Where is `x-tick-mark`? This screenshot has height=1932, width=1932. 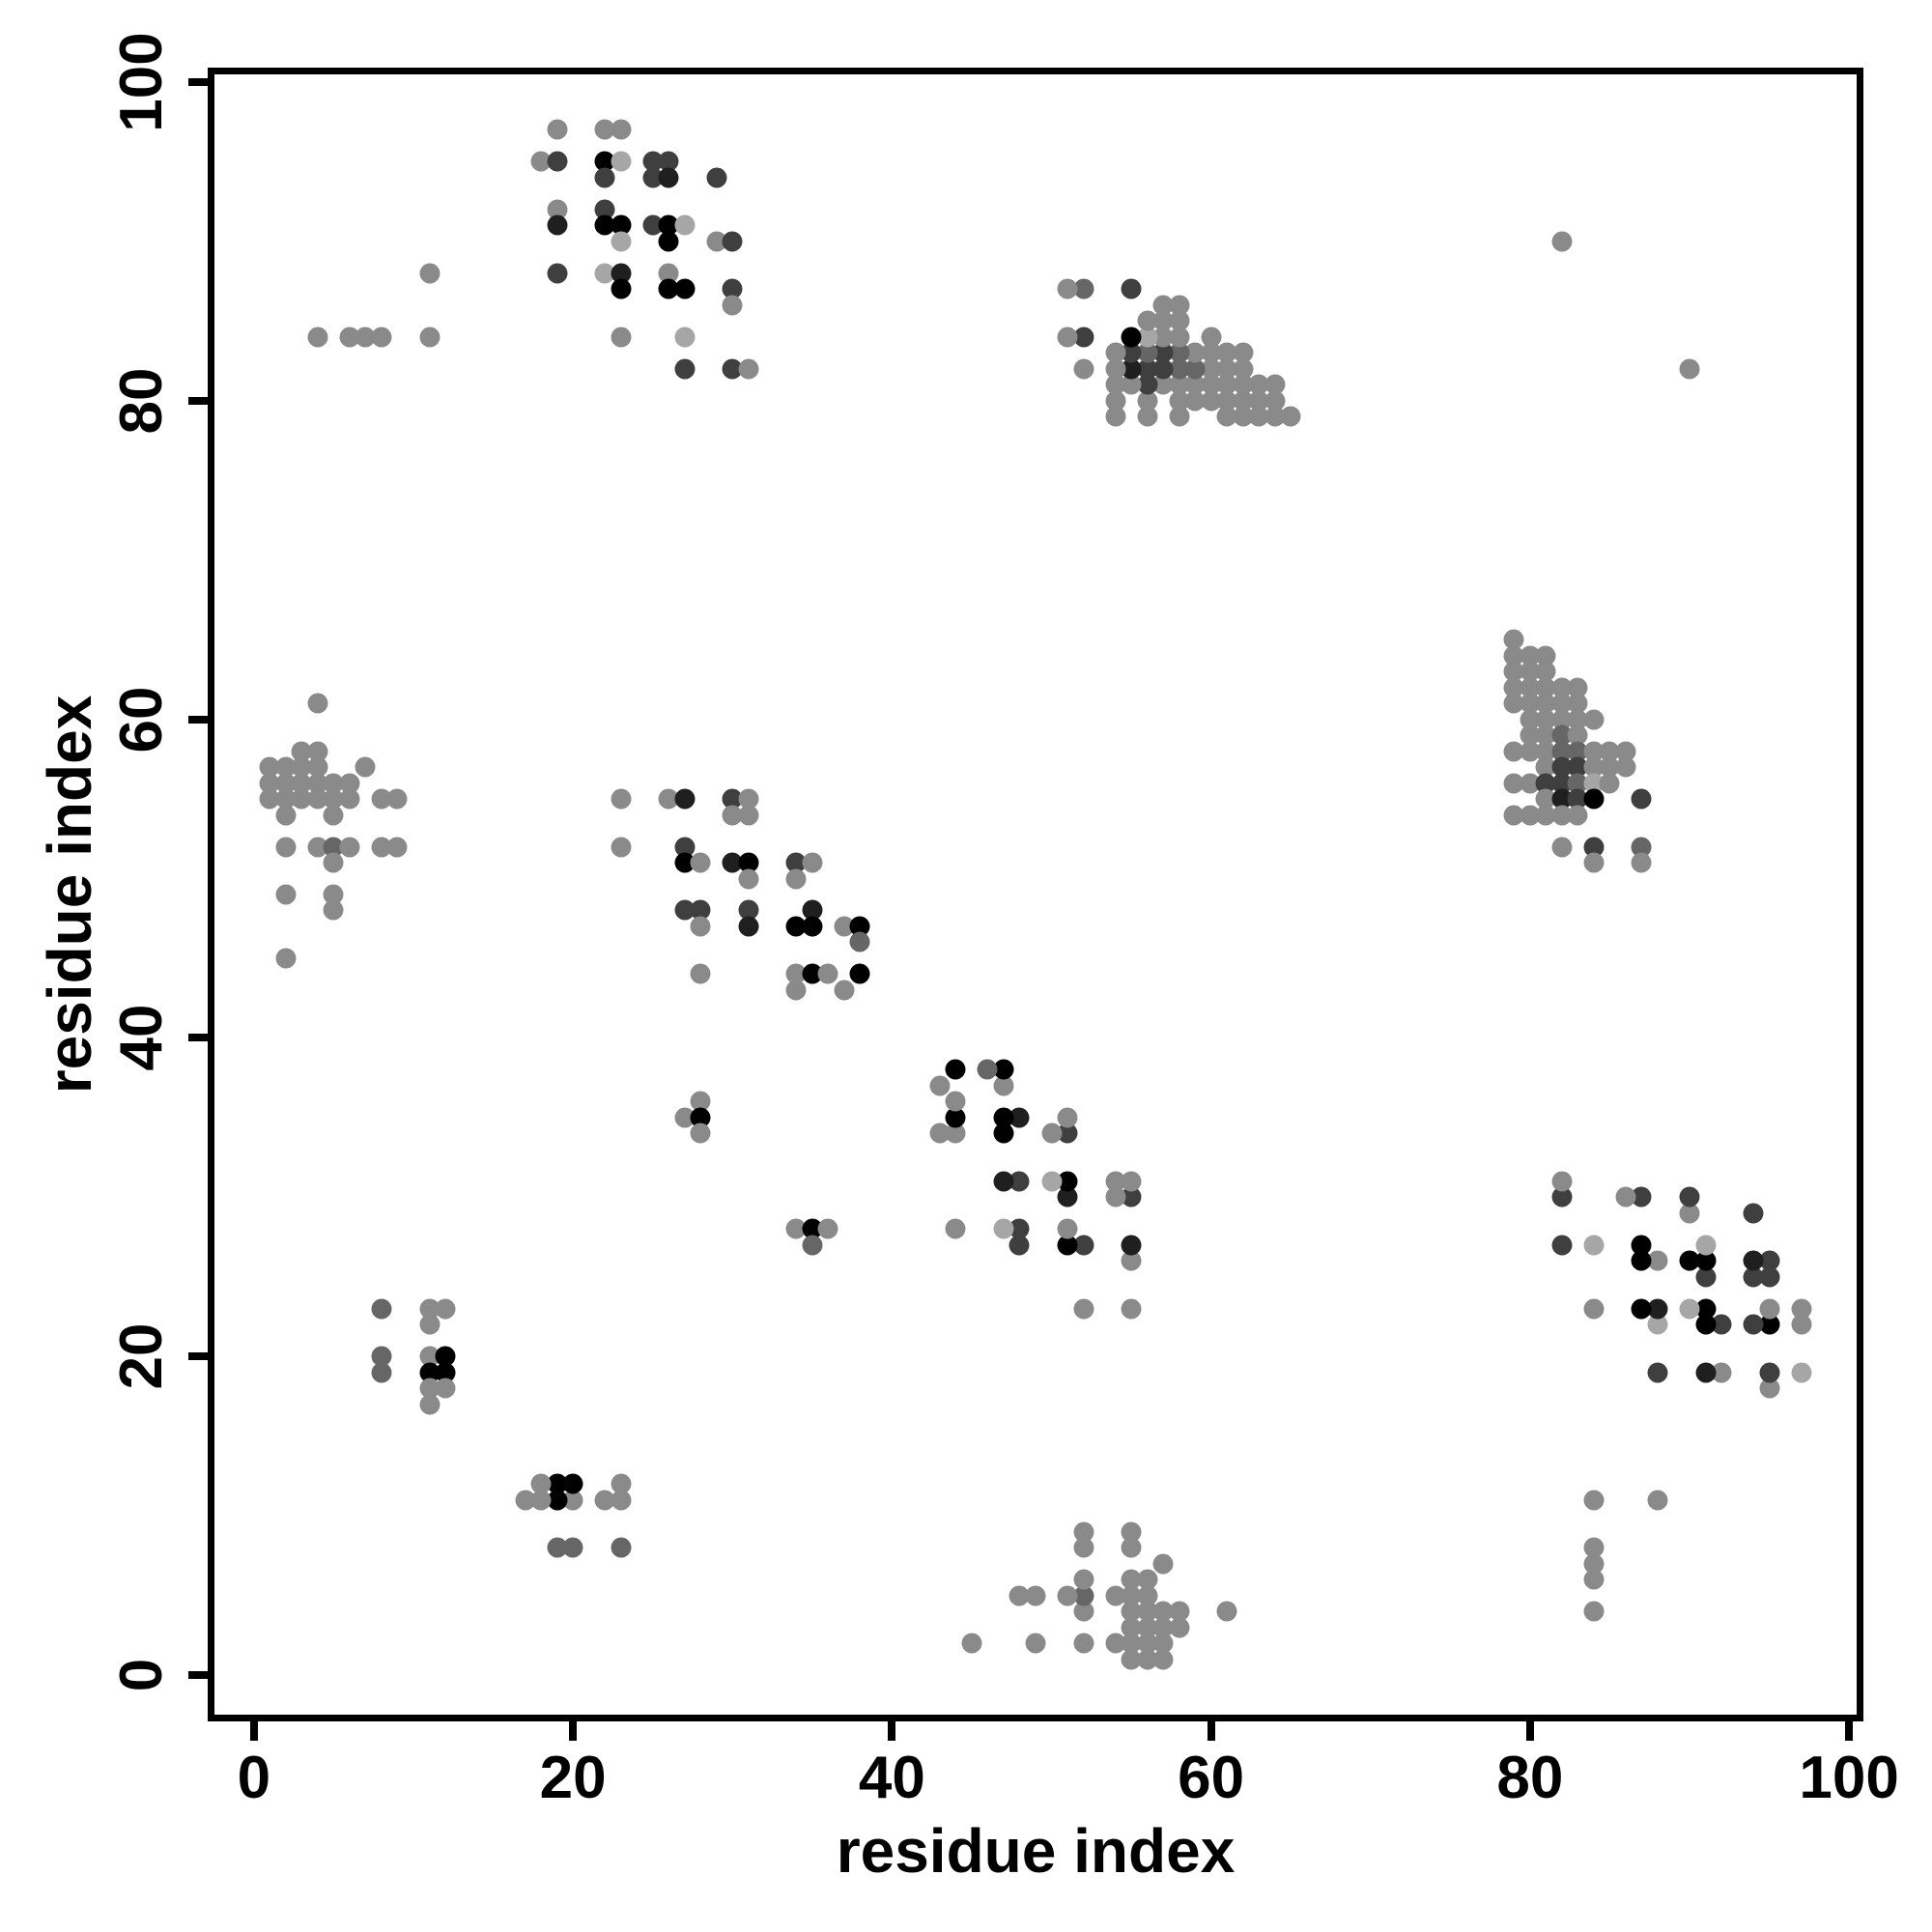
x-tick-mark is located at coordinates (253, 1731).